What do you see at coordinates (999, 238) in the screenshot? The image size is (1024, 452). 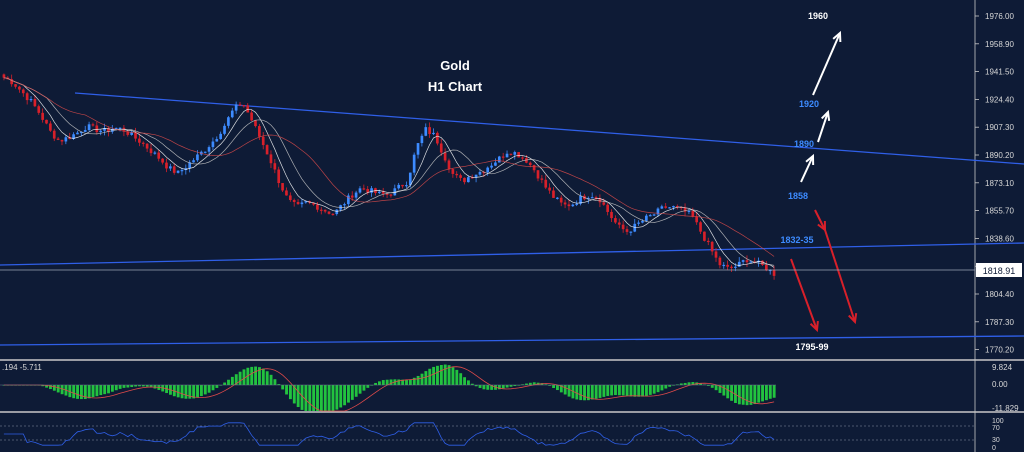 I see `price-tick-label: 1838.60` at bounding box center [999, 238].